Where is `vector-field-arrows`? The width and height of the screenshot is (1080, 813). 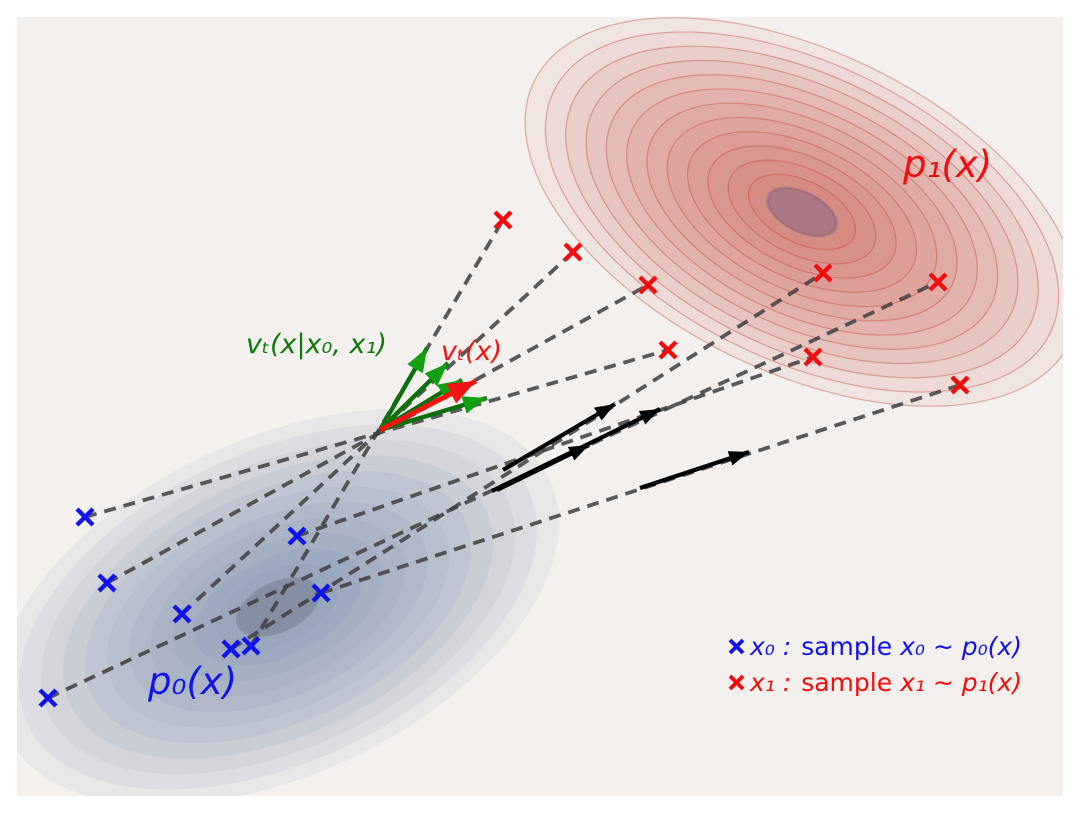
vector-field-arrows is located at coordinates (433, 389).